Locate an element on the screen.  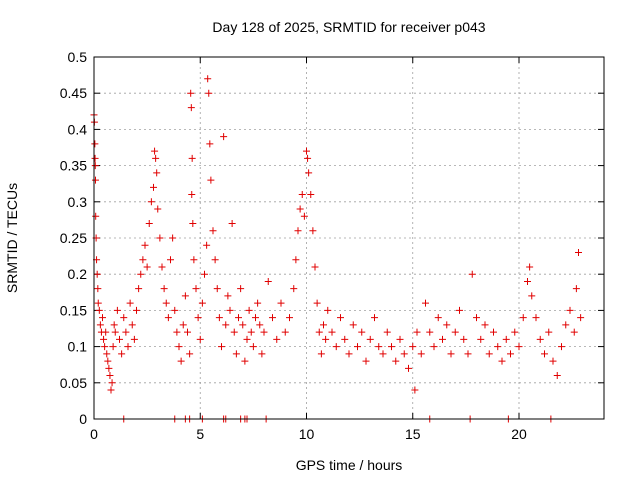
x-axis-label: GPS time / hours is located at coordinates (349, 465).